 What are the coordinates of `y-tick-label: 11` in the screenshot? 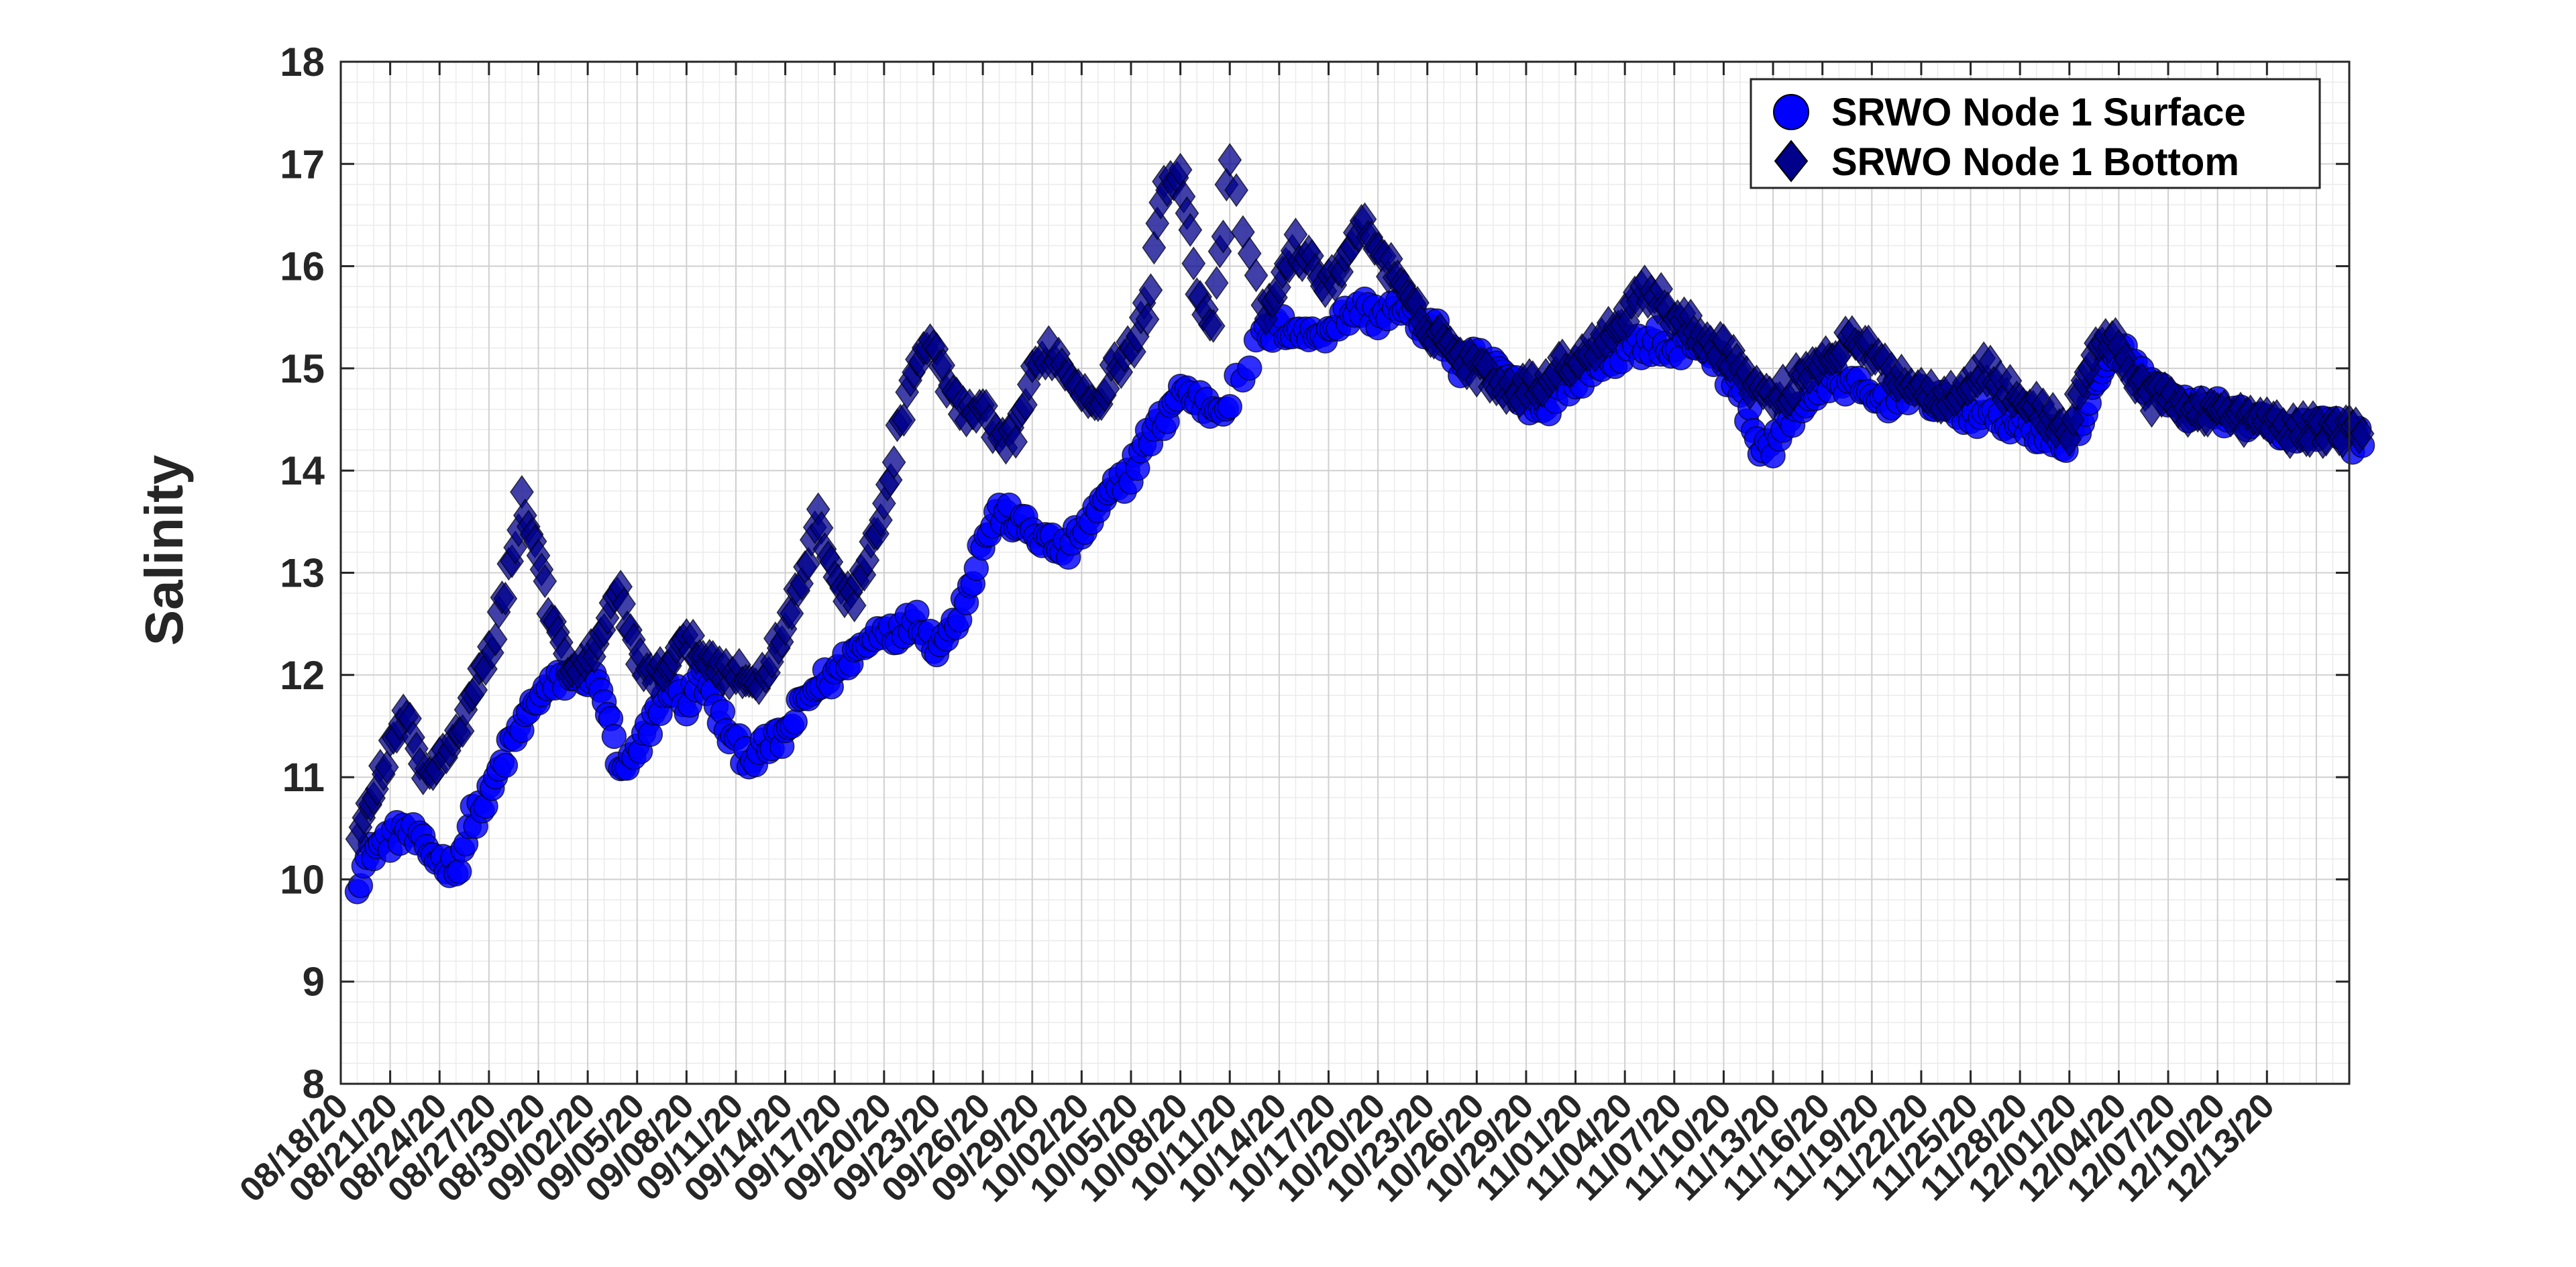 It's located at (303, 777).